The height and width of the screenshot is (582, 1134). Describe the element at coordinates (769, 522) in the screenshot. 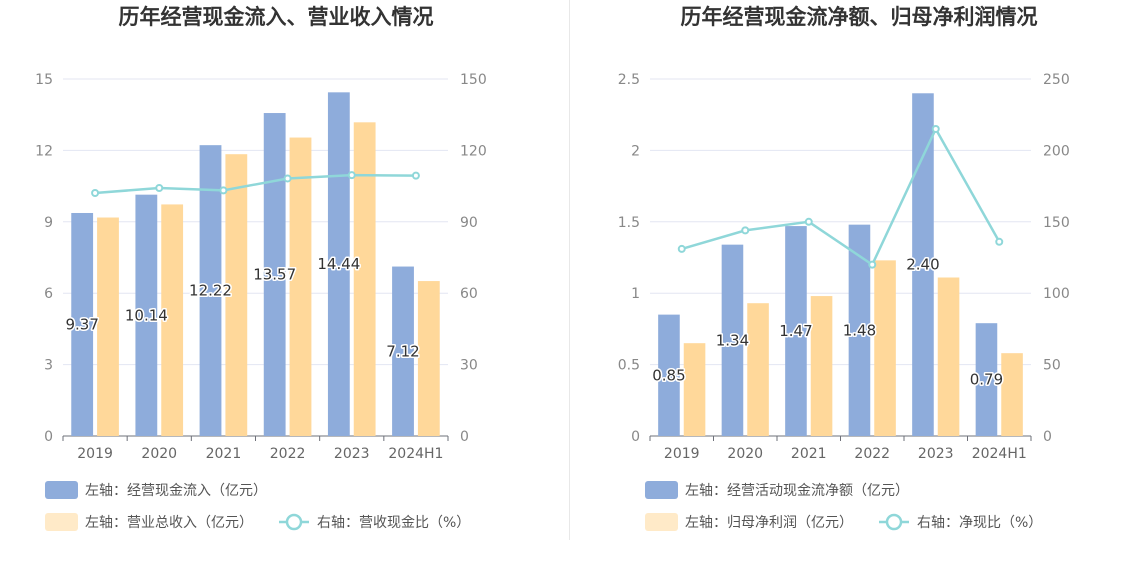

I see `legend-label: 左轴：归母净利润（亿元）` at that location.